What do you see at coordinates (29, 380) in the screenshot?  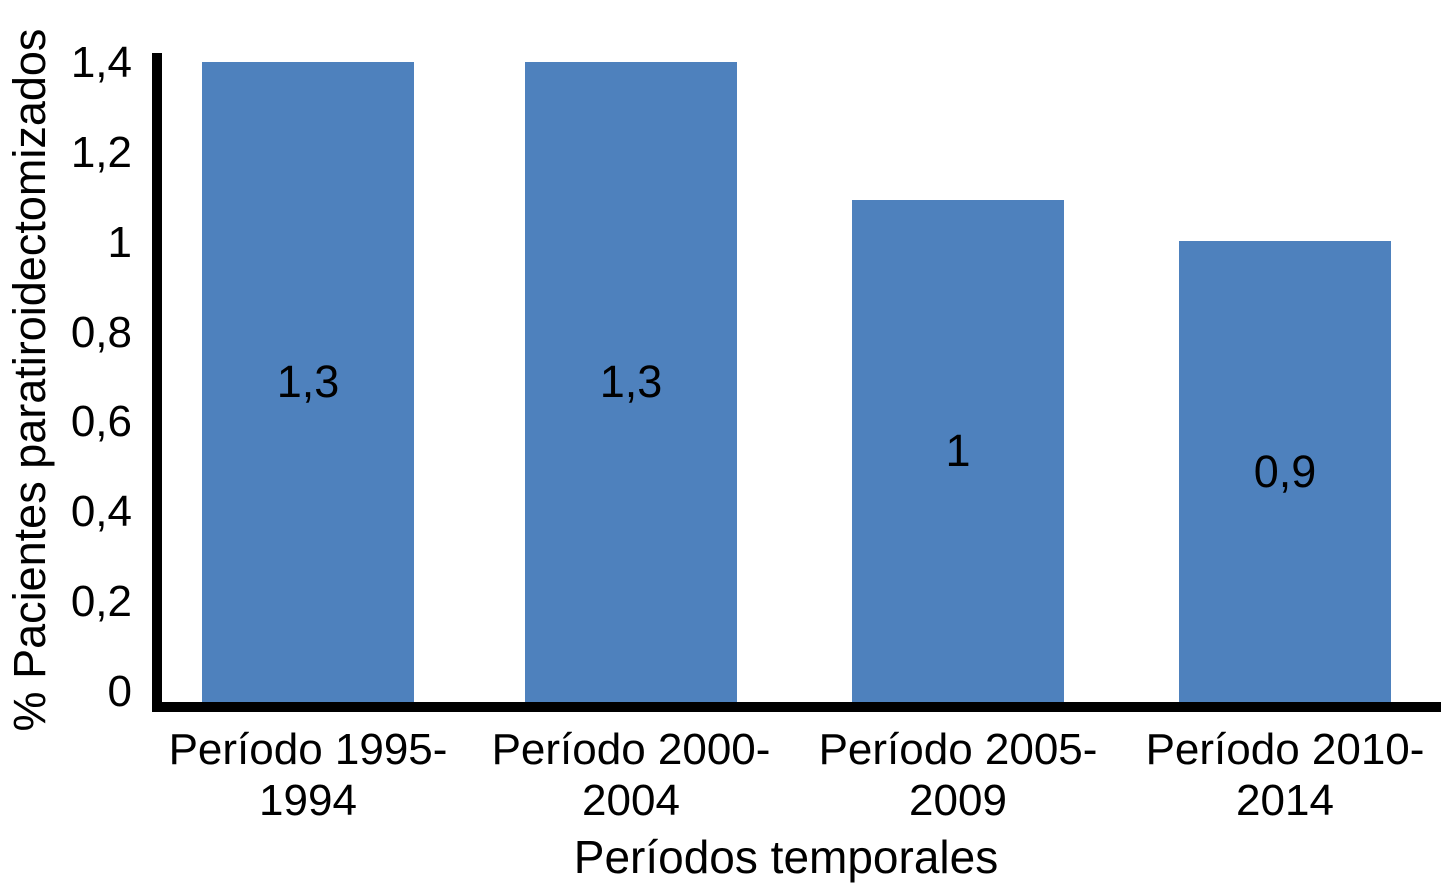 I see `y-axis-title: % Pacientes paratiroidectomizados` at bounding box center [29, 380].